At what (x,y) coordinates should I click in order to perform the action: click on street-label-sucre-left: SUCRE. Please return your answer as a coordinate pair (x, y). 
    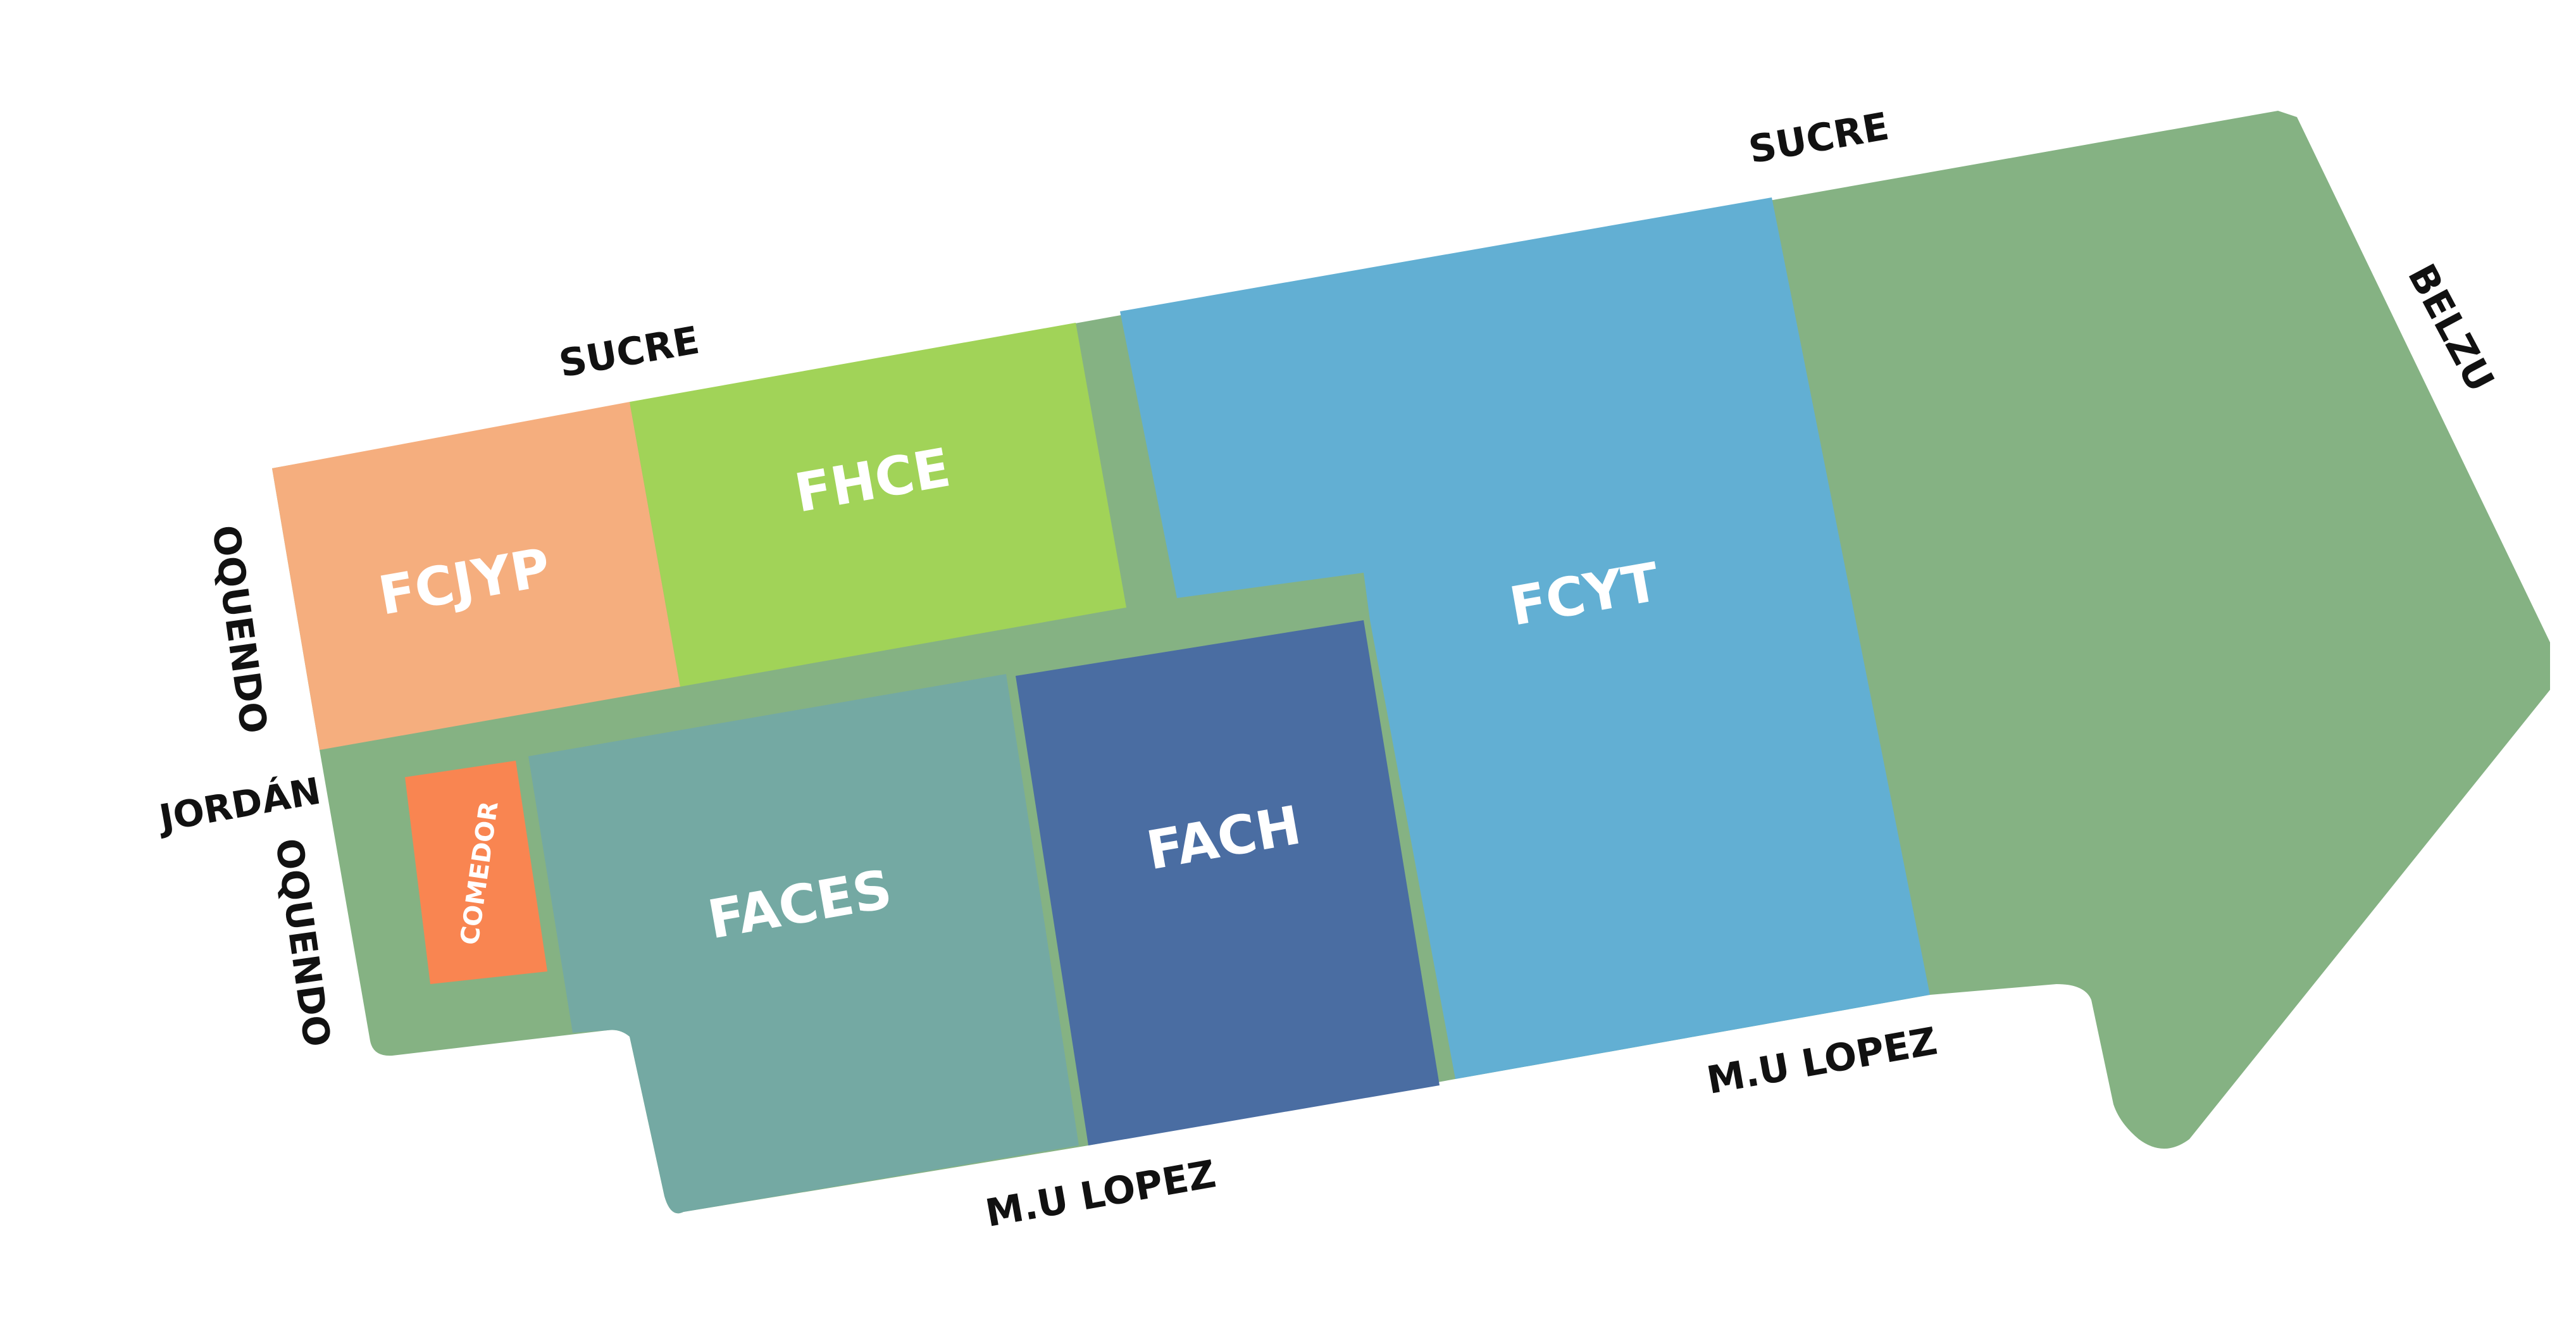
    Looking at the image, I should click on (629, 353).